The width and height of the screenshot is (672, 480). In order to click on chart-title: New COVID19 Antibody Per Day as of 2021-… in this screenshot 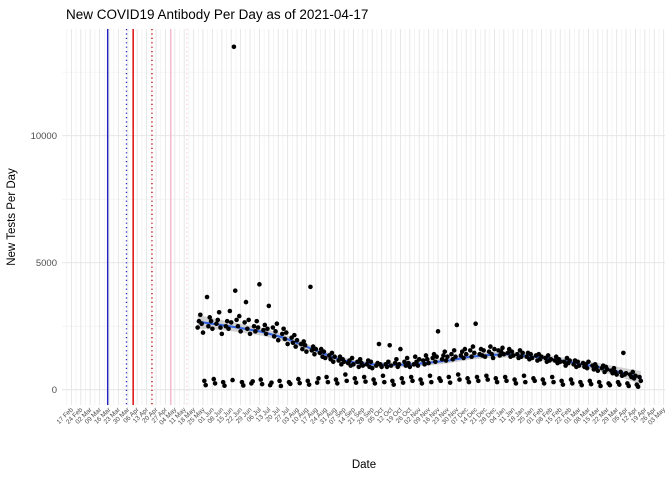, I will do `click(217, 14)`.